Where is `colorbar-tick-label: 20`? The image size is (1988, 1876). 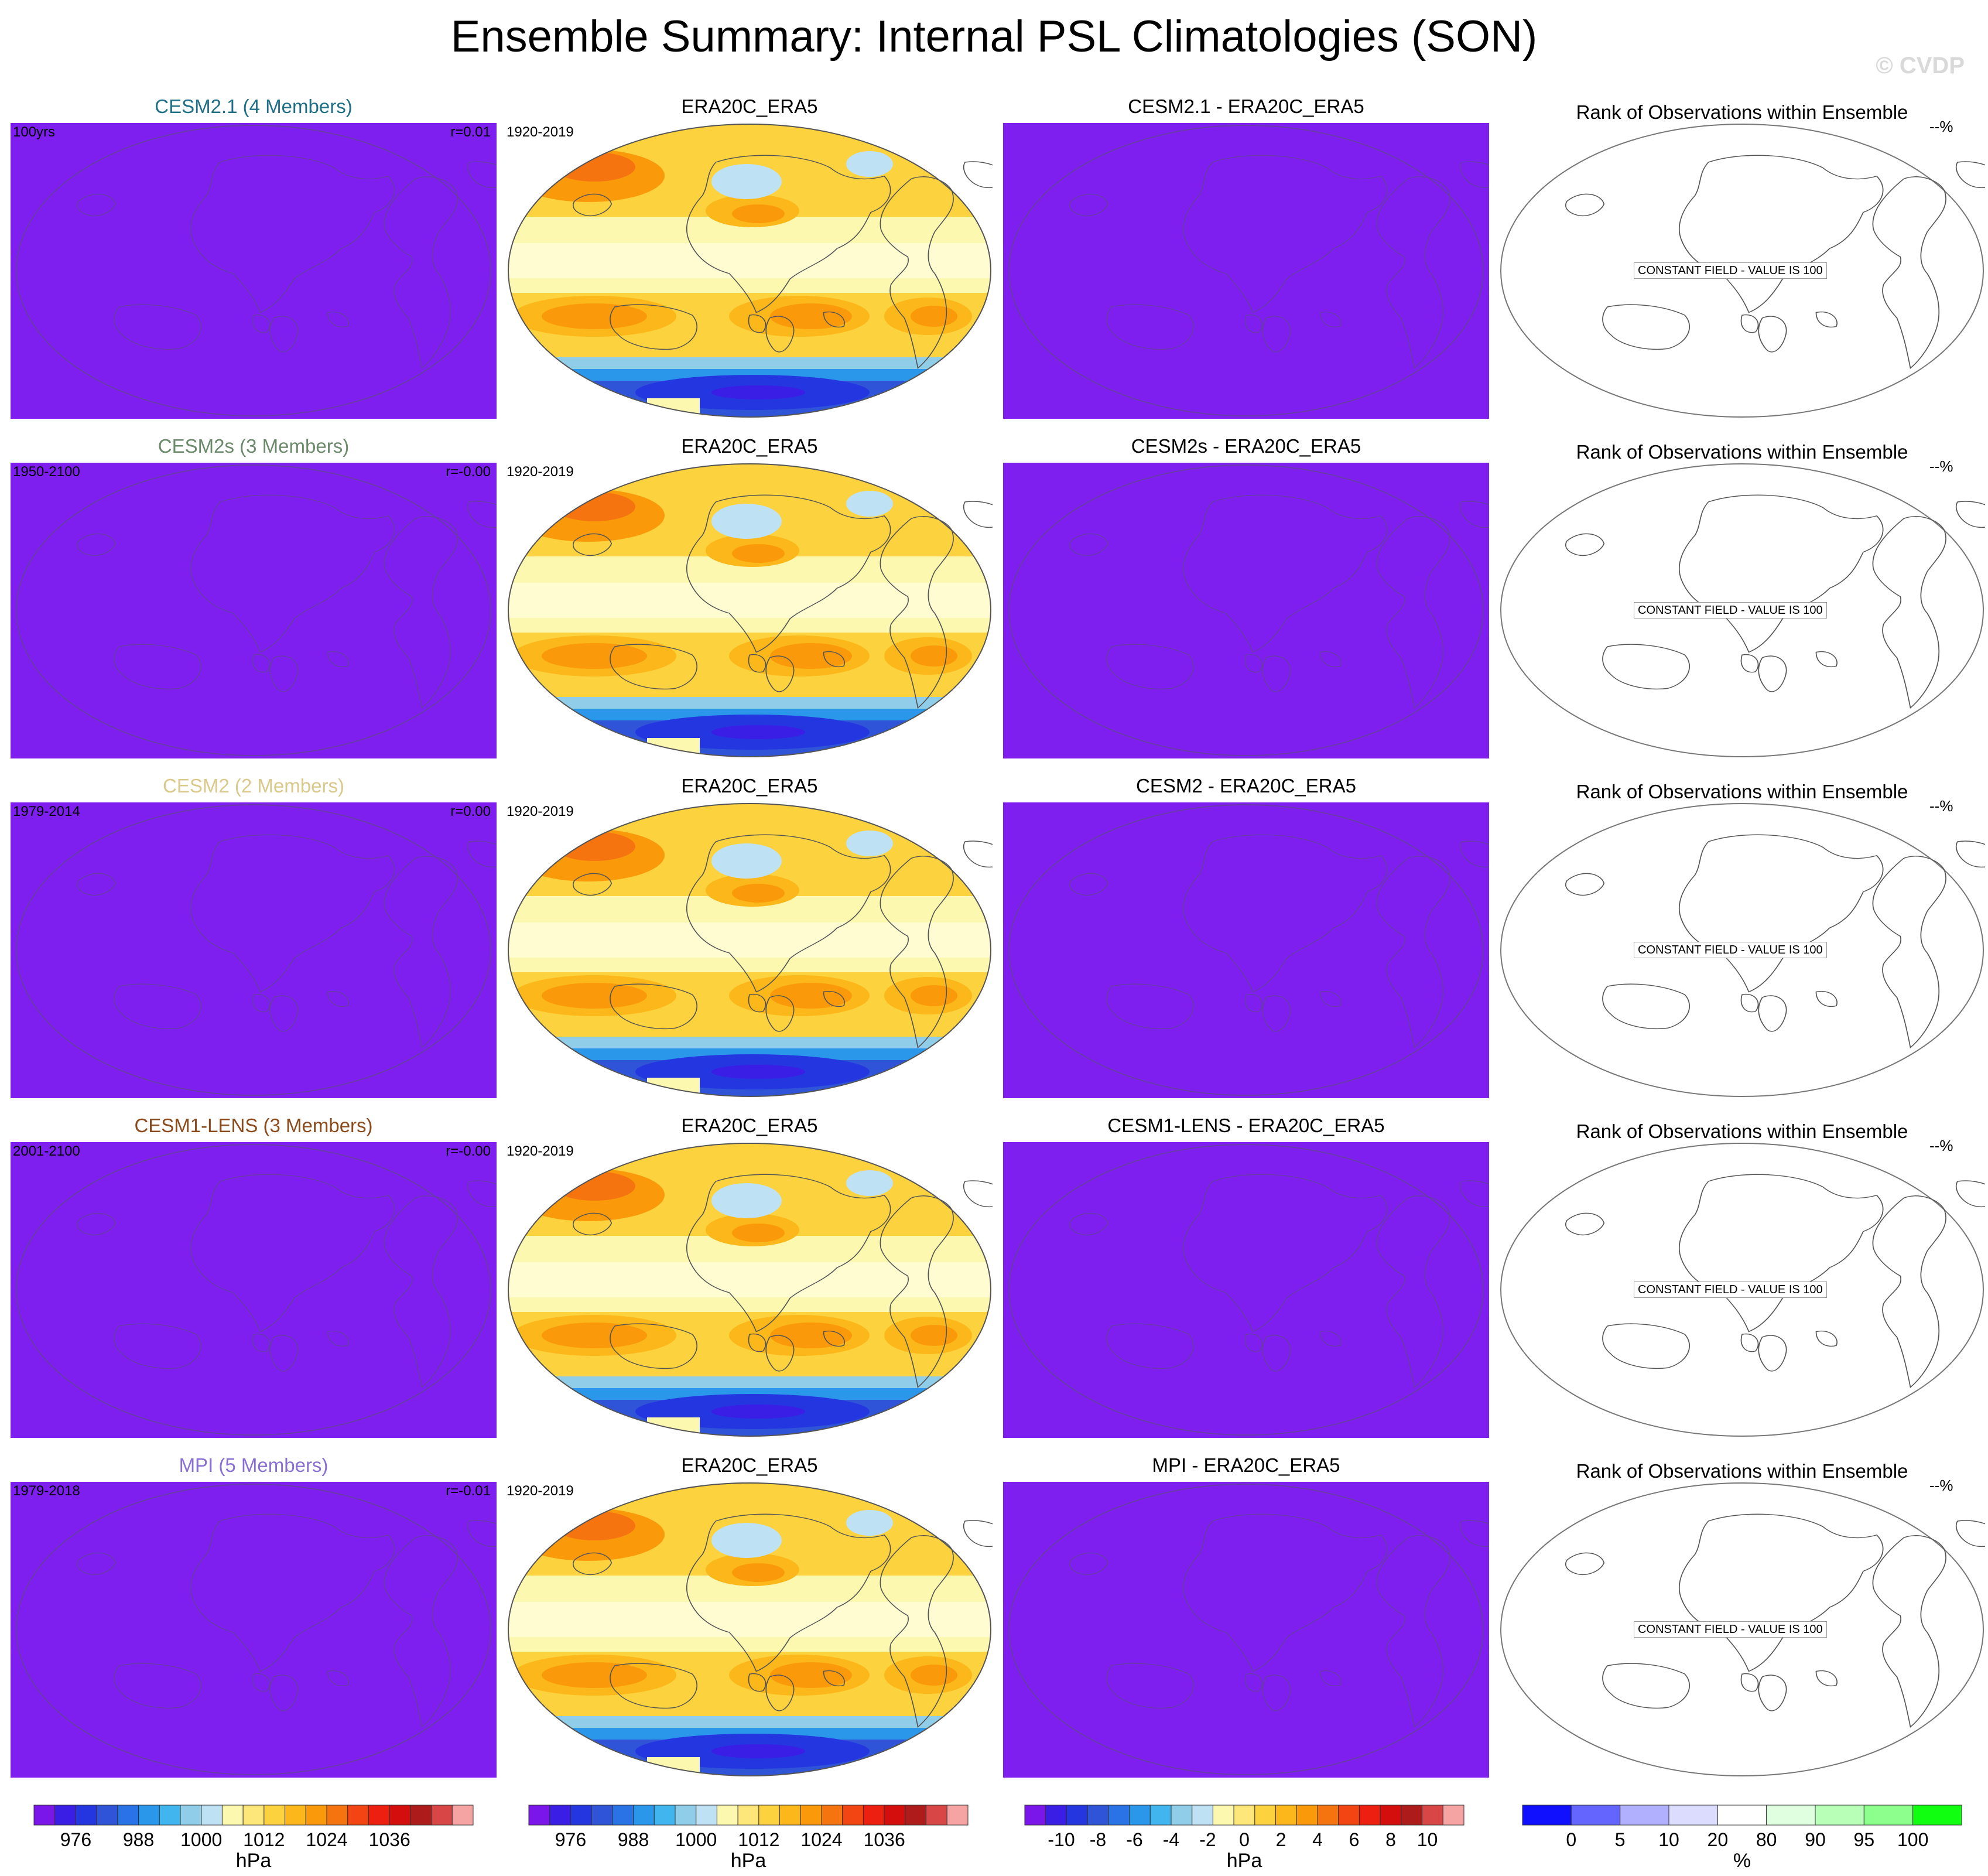 colorbar-tick-label: 20 is located at coordinates (1719, 1839).